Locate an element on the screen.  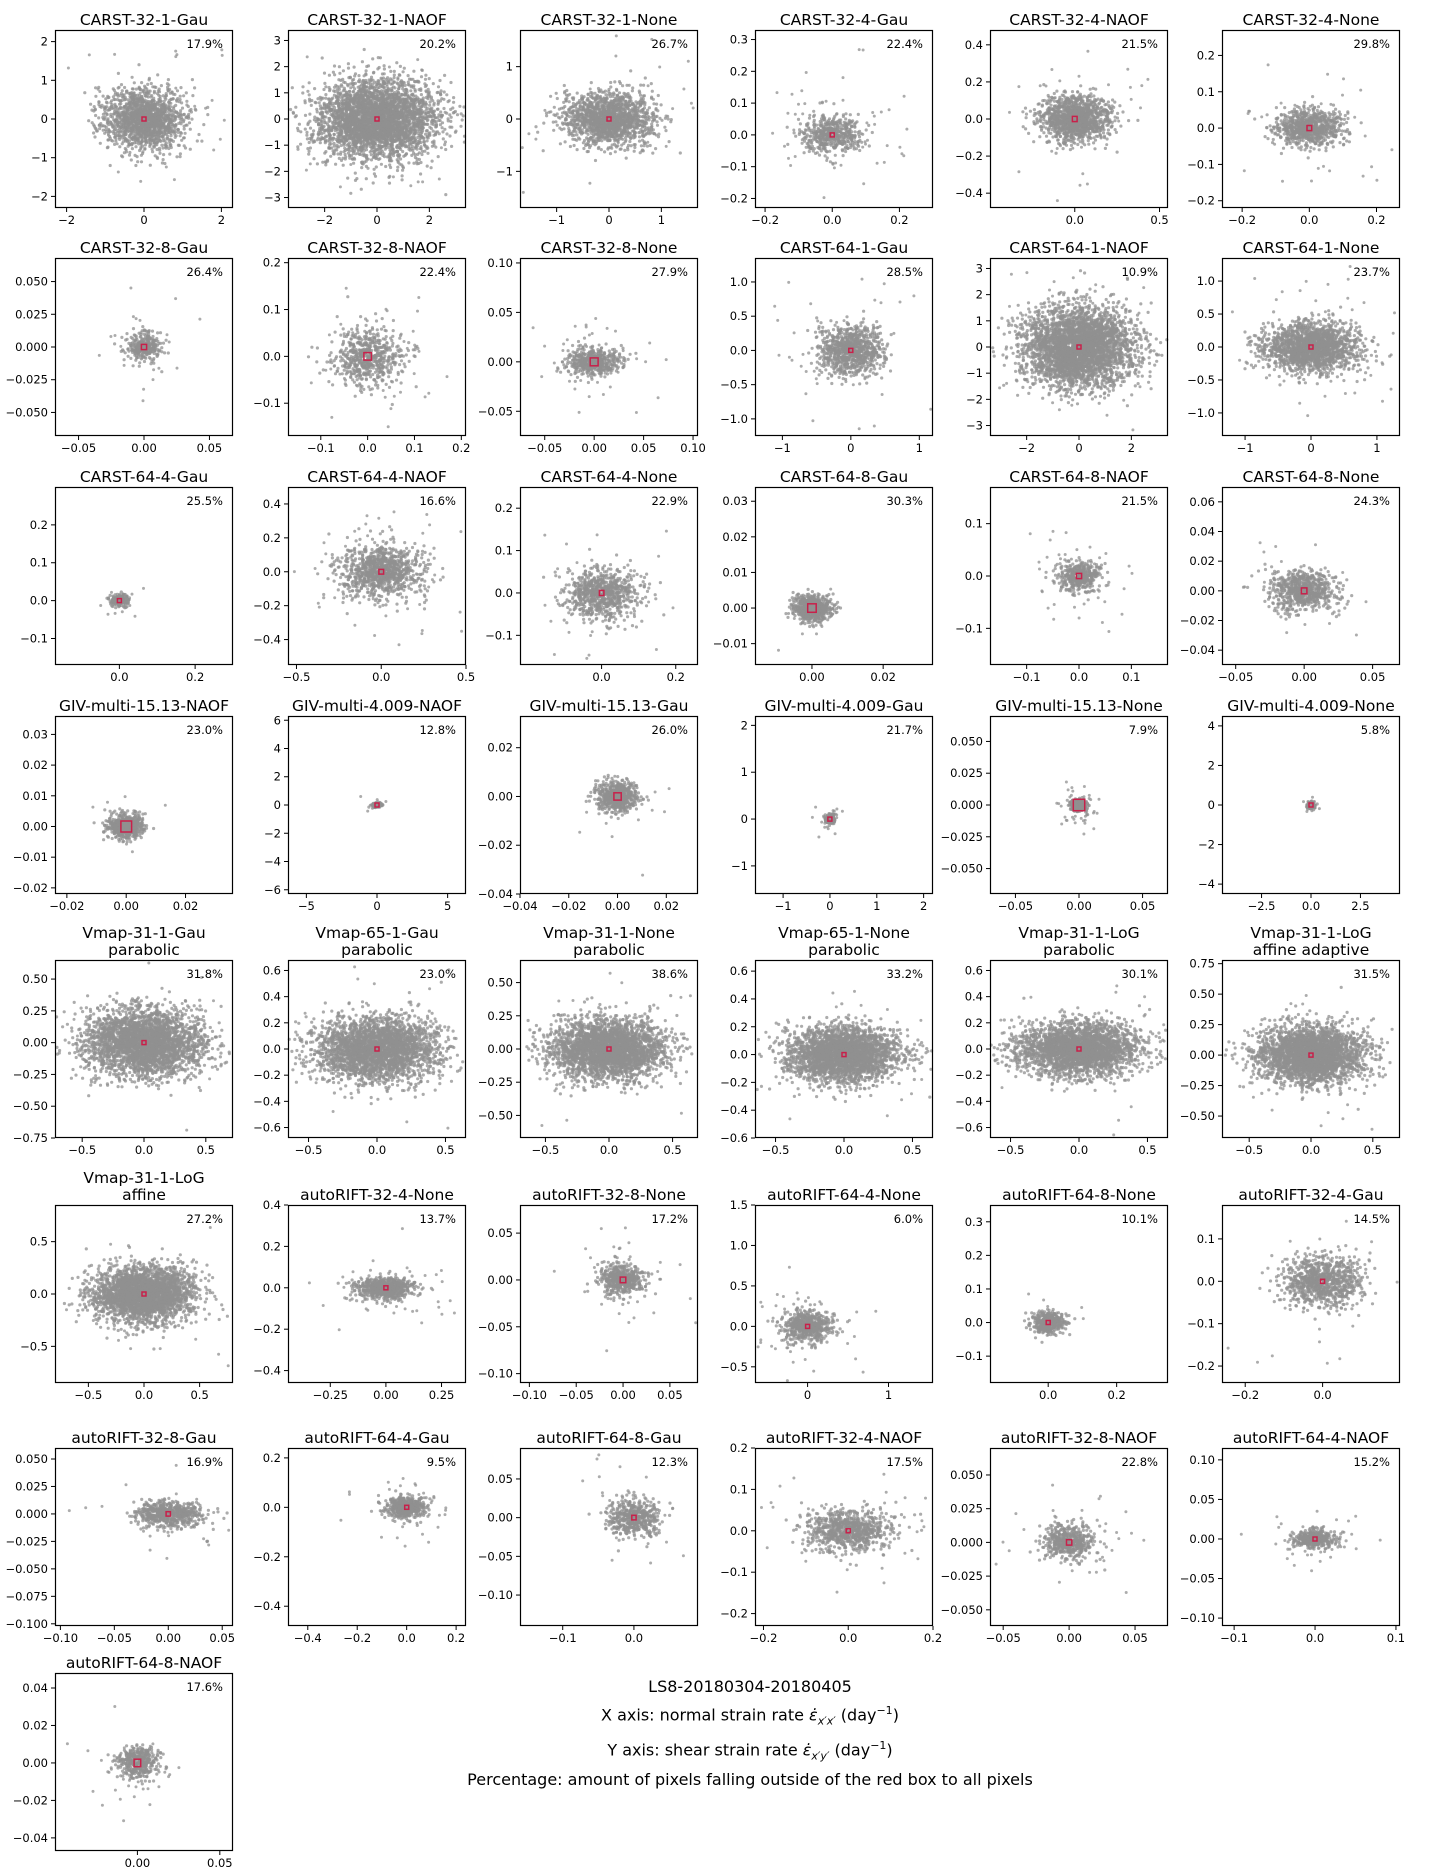
y-tick-label: 0 is located at coordinates (44, 119).